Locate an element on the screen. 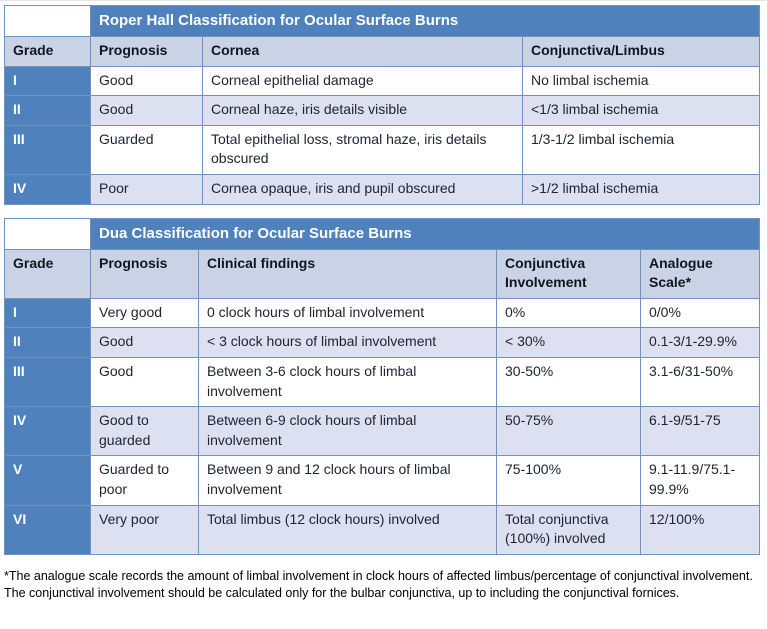 The width and height of the screenshot is (768, 629). table-cell: Corneal haze, iris details visible is located at coordinates (362, 110).